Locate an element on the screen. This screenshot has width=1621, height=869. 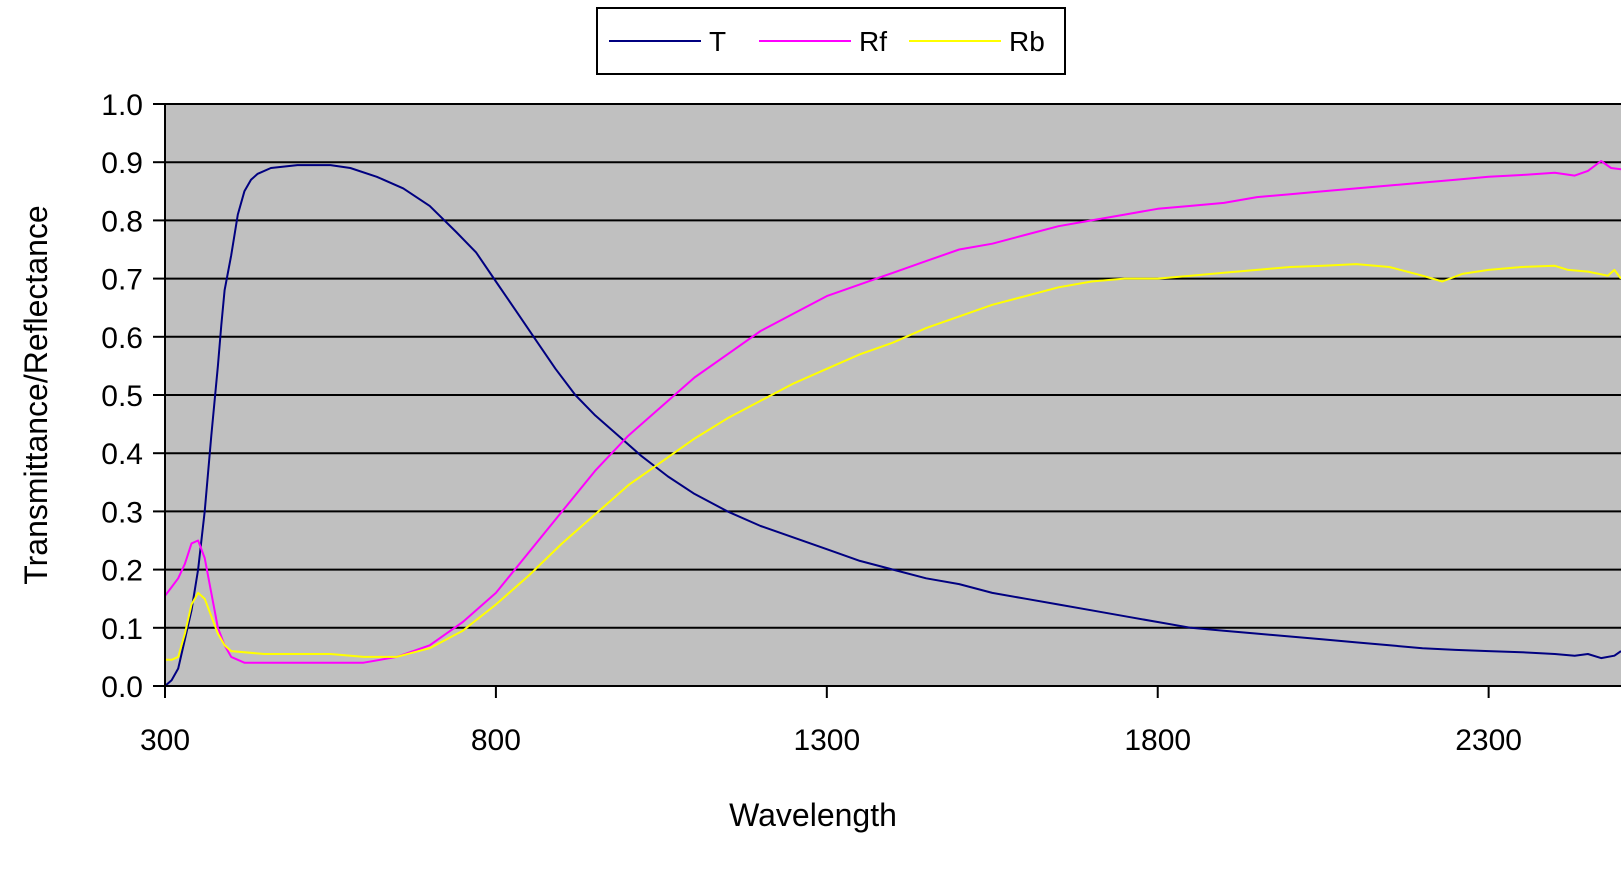
y-axis-title: Transmittance/Reflectance is located at coordinates (36, 394).